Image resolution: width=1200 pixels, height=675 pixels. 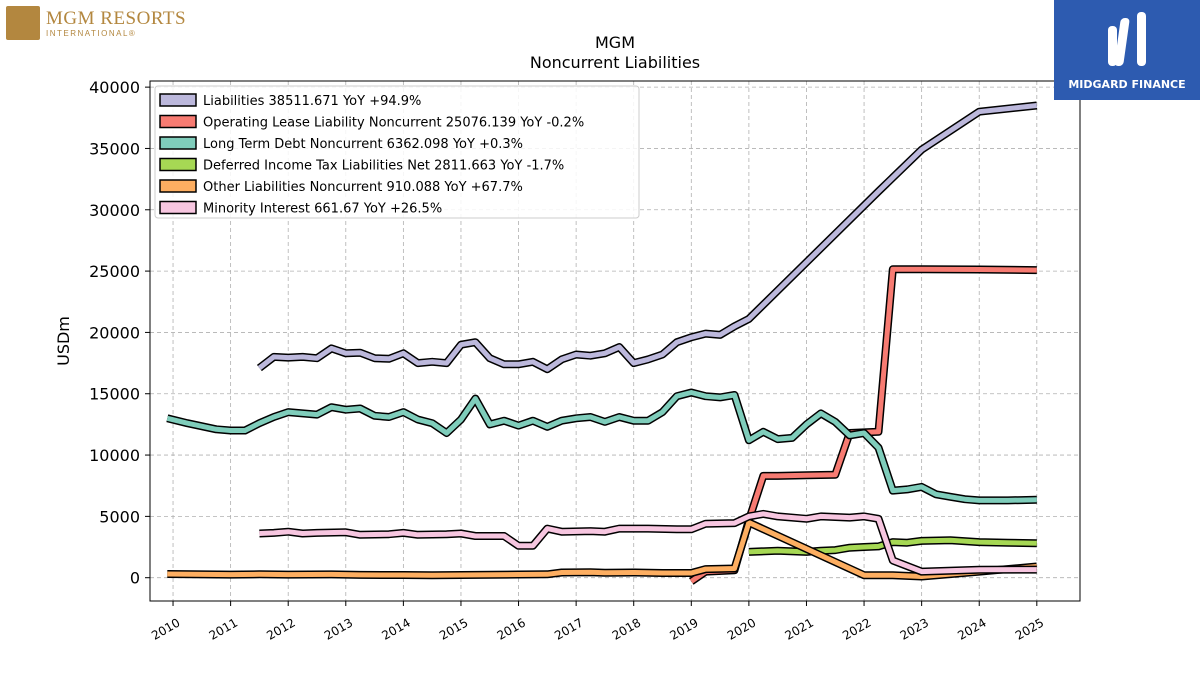 I want to click on y-tick-label: 30000, so click(x=114, y=210).